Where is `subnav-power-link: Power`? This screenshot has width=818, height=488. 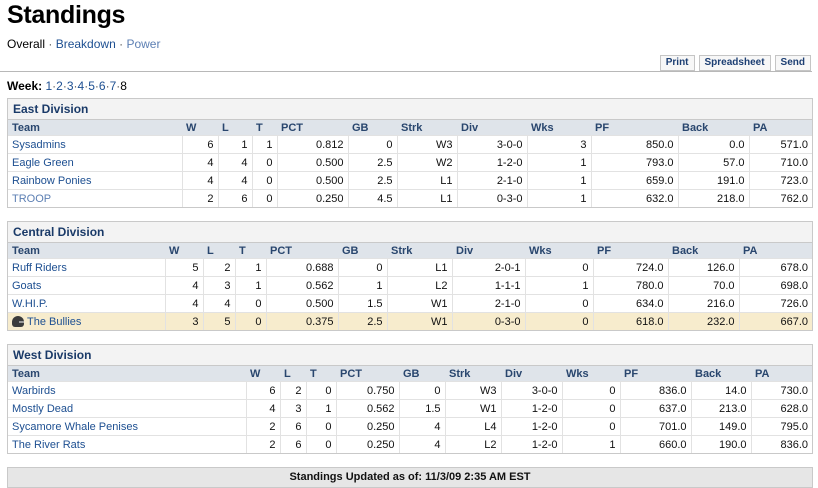 subnav-power-link: Power is located at coordinates (143, 44).